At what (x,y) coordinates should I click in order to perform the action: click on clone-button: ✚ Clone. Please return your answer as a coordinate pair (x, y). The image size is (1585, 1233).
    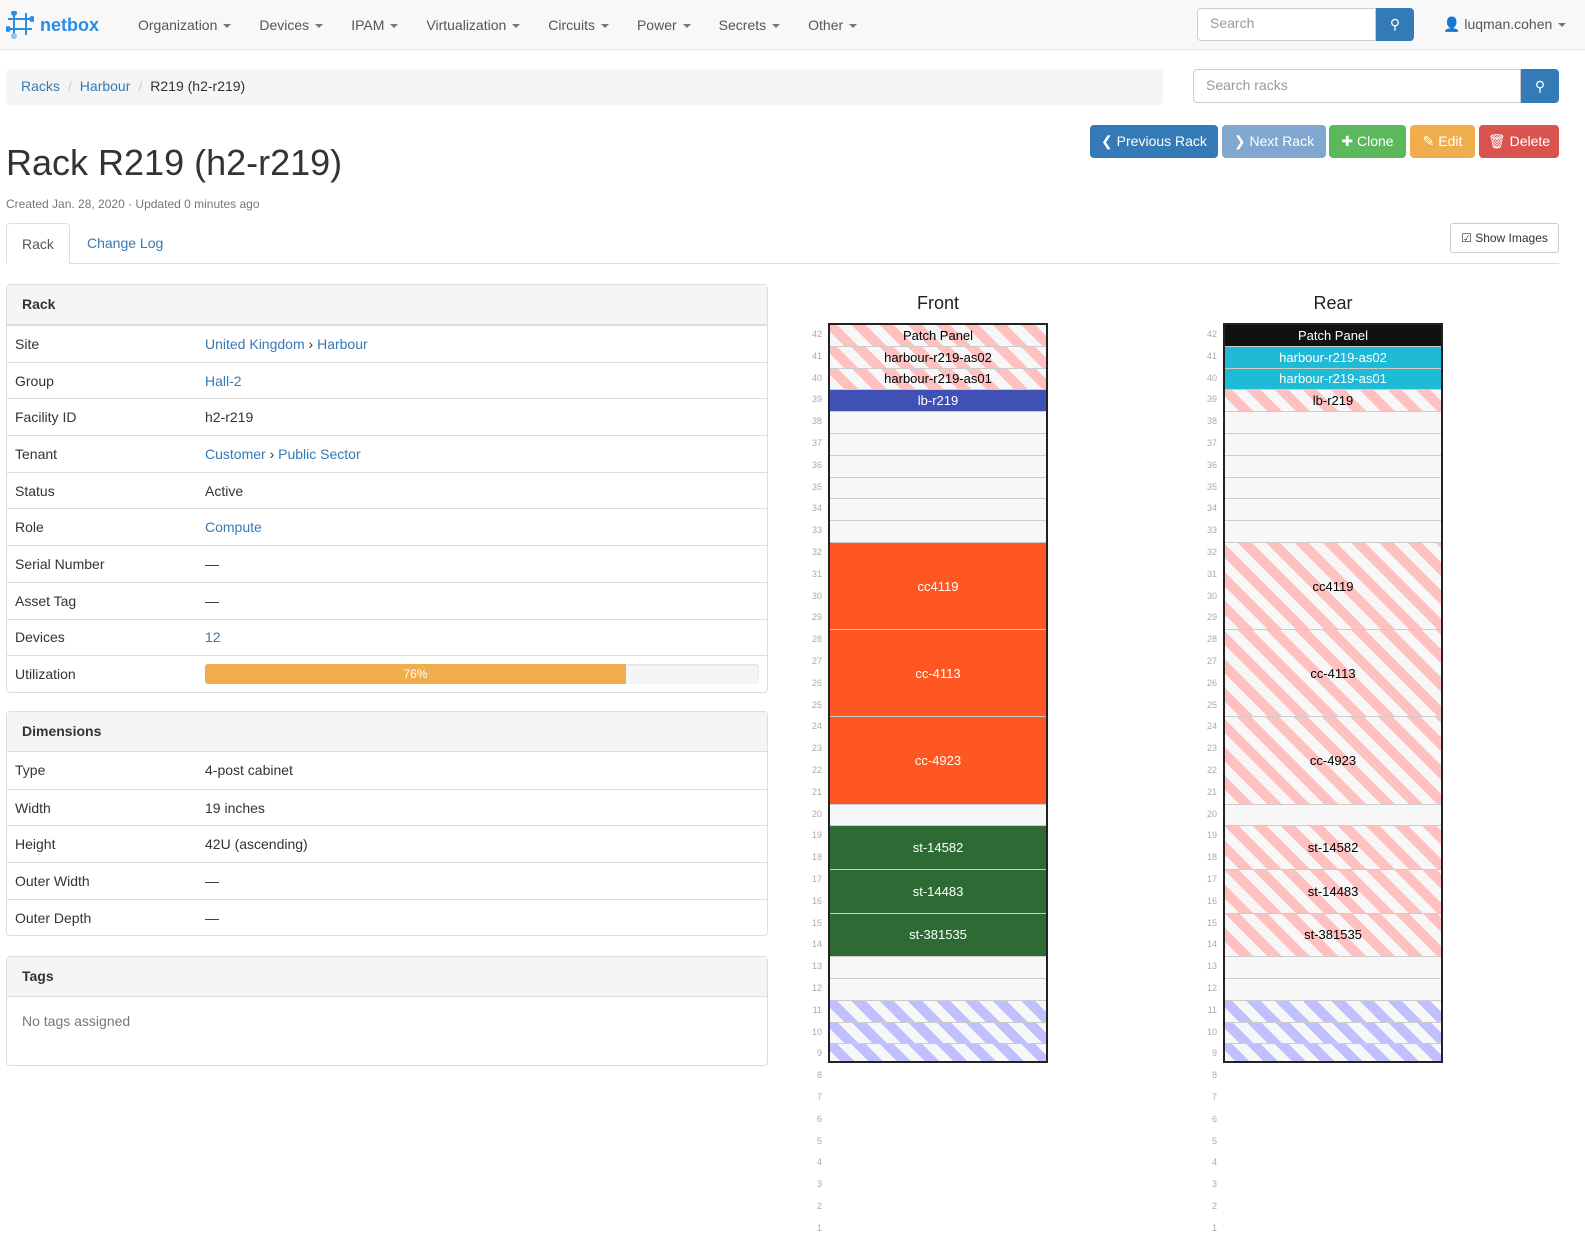
    Looking at the image, I should click on (1367, 141).